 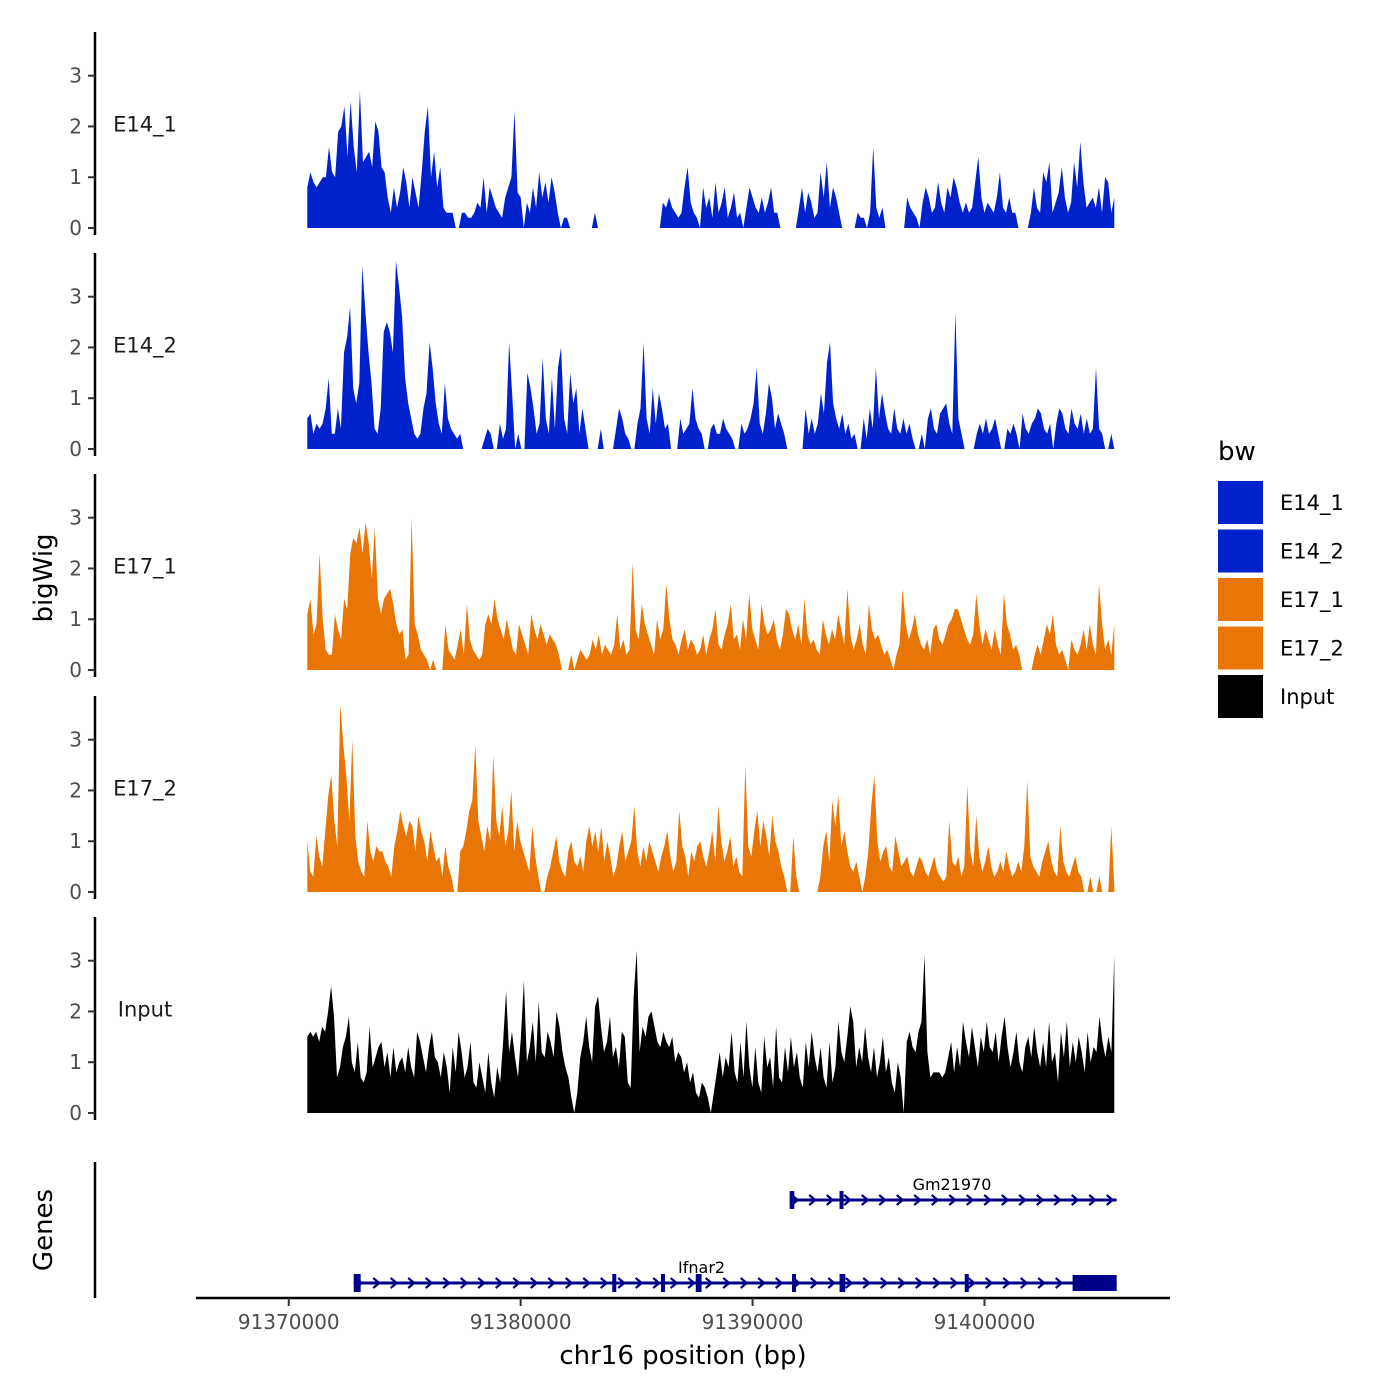 What do you see at coordinates (1312, 503) in the screenshot?
I see `legend-label: E14_1` at bounding box center [1312, 503].